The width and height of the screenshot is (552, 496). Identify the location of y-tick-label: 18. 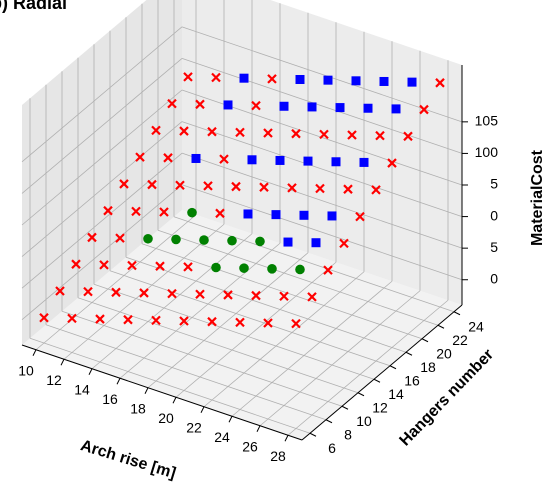
(428, 367).